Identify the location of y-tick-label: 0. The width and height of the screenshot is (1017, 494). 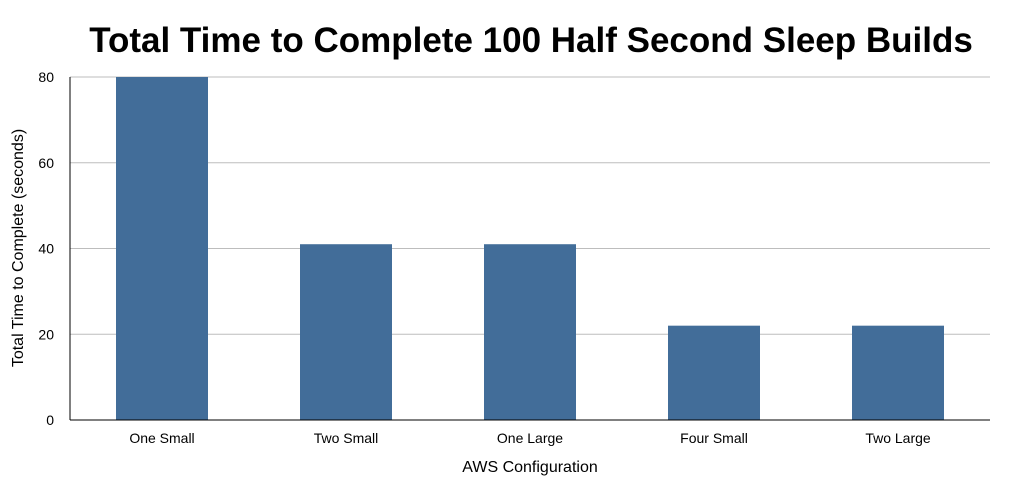
(50, 420).